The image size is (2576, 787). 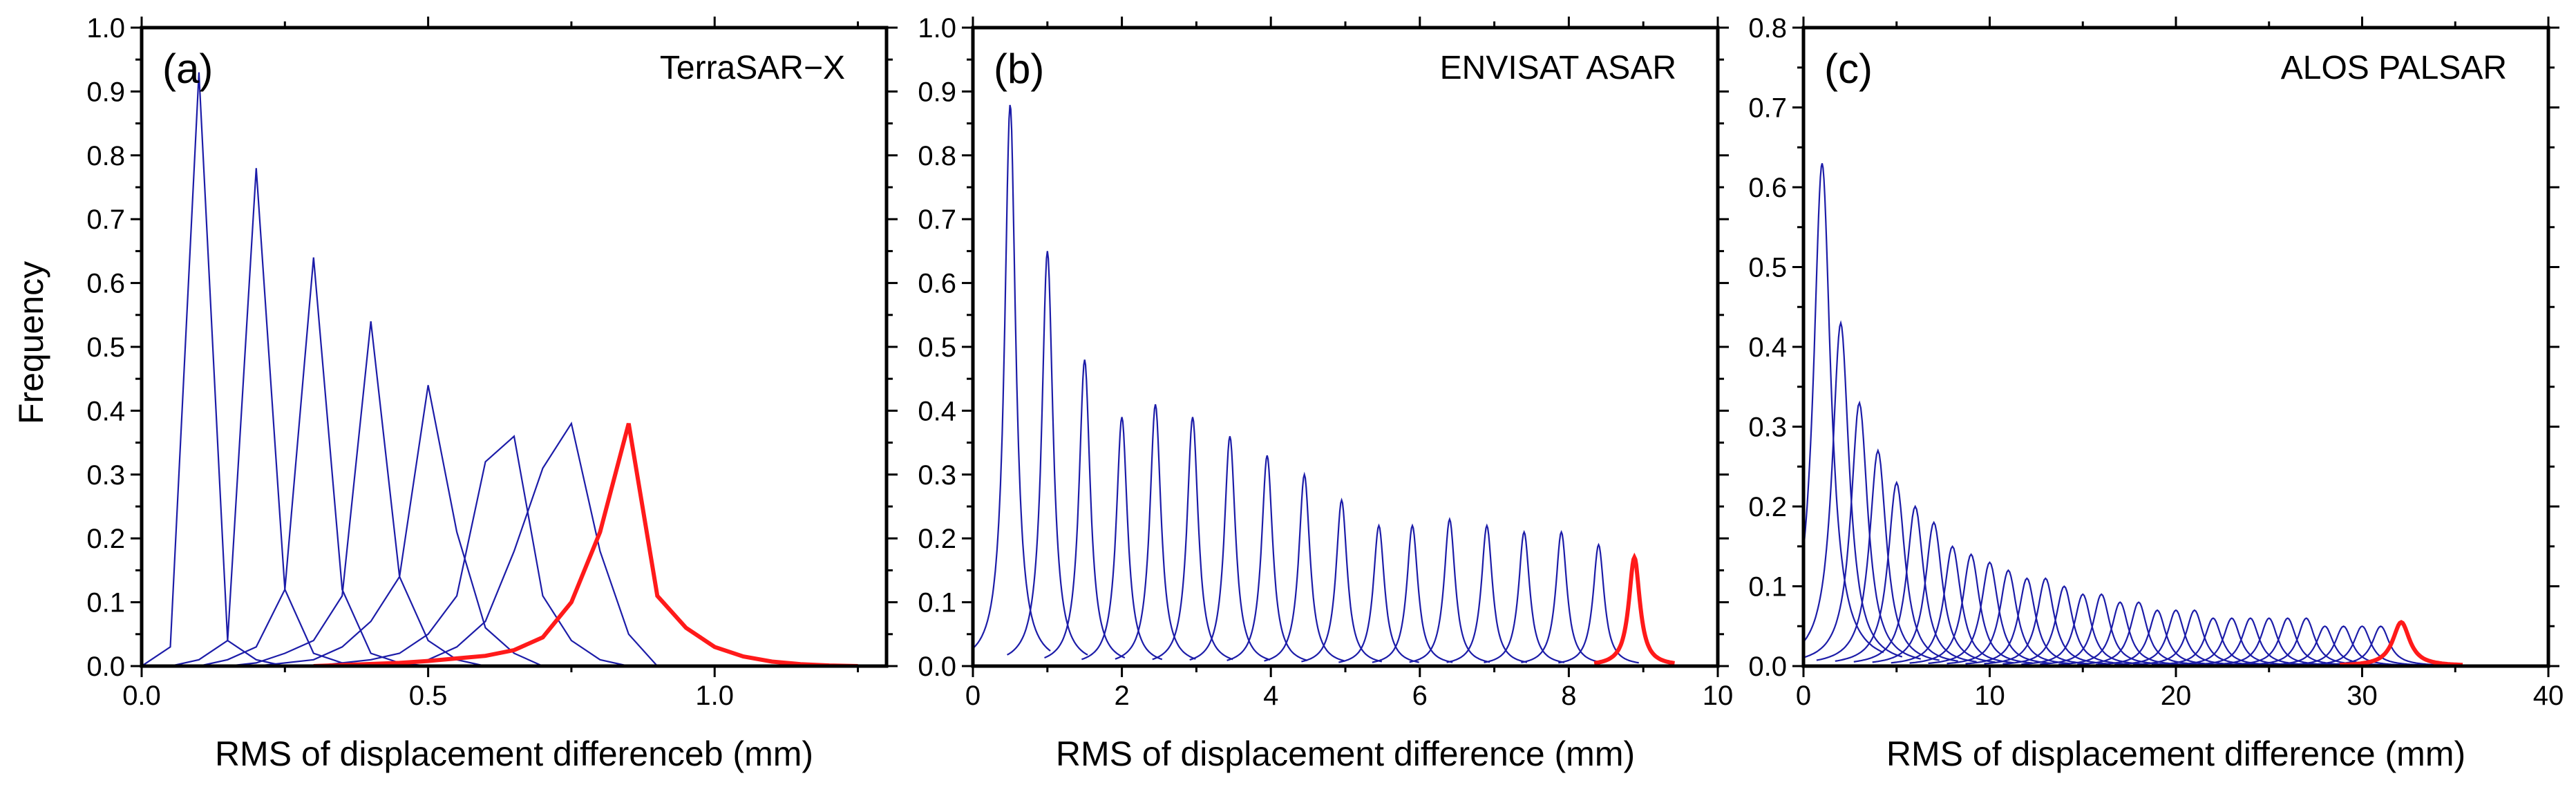 I want to click on panel-label: (c), so click(x=1848, y=69).